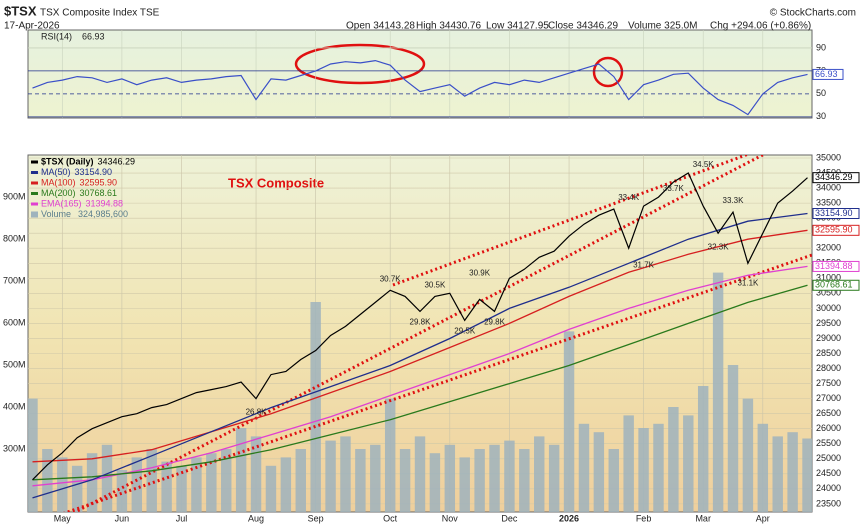 The height and width of the screenshot is (524, 860). Describe the element at coordinates (56, 172) in the screenshot. I see `legend-name: MA(50)` at that location.